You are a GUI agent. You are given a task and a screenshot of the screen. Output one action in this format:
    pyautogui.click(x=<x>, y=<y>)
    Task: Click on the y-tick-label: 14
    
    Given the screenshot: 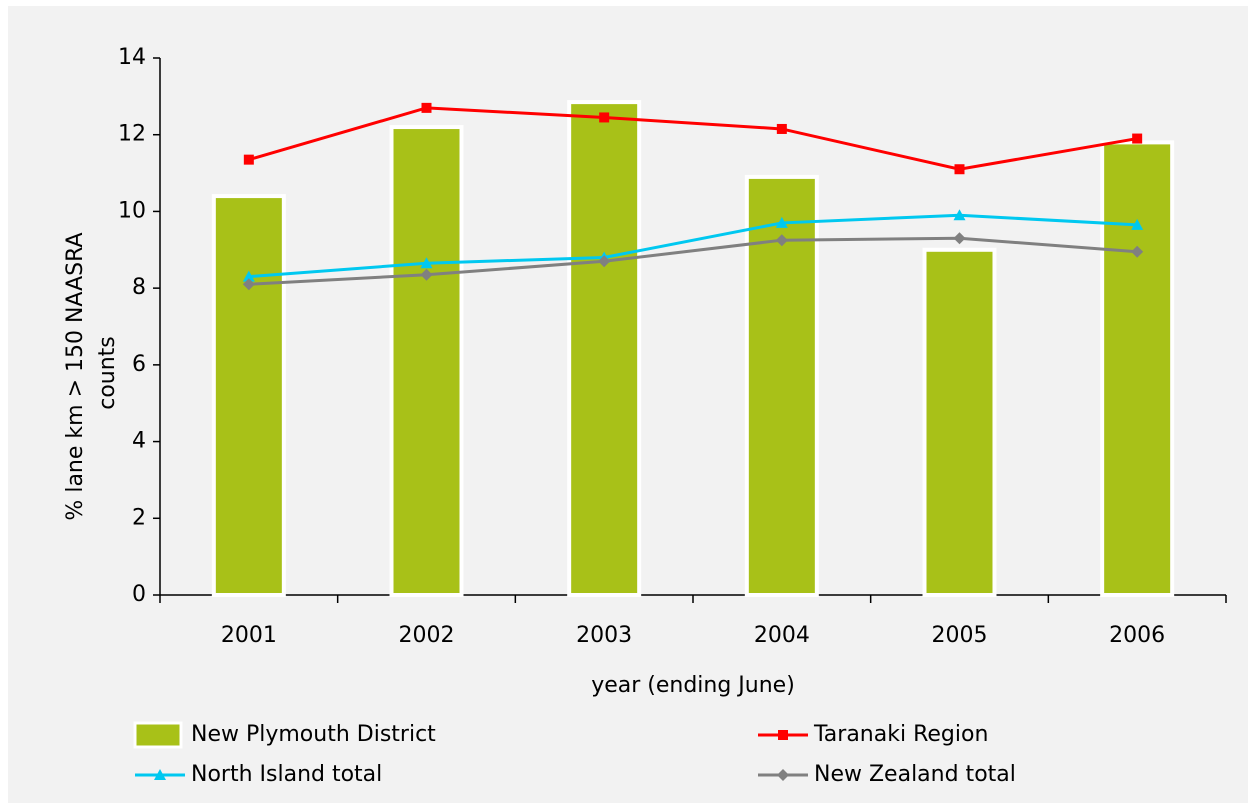 What is the action you would take?
    pyautogui.click(x=132, y=57)
    